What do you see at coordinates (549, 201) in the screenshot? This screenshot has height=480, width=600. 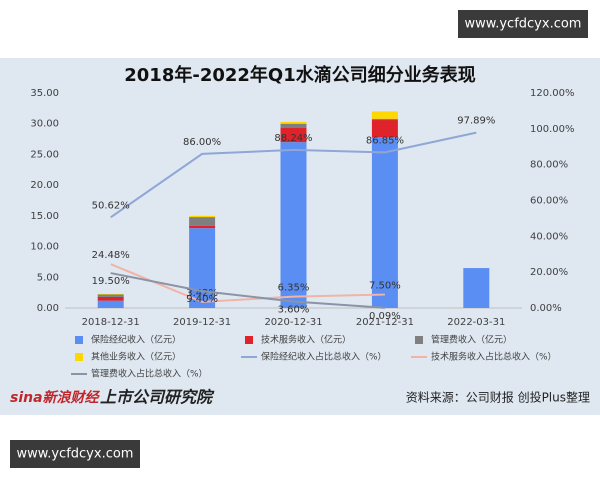 I see `y2-tick-label: 60.00%` at bounding box center [549, 201].